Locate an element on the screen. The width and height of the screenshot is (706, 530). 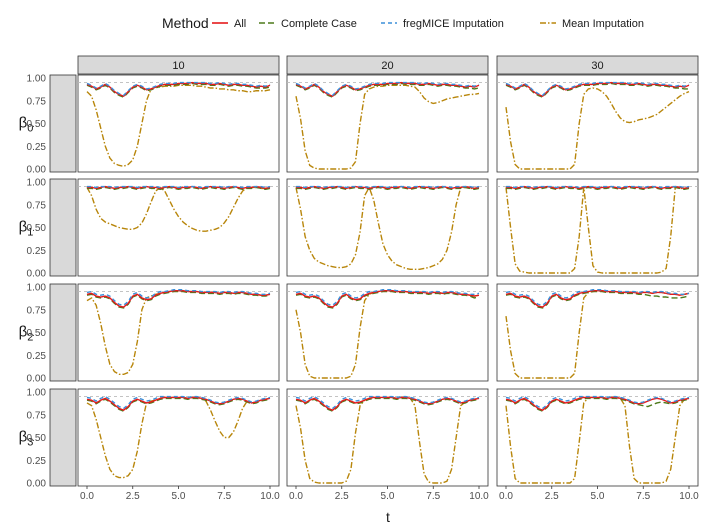
legend-label-complete-case: Complete Case is located at coordinates (319, 24).